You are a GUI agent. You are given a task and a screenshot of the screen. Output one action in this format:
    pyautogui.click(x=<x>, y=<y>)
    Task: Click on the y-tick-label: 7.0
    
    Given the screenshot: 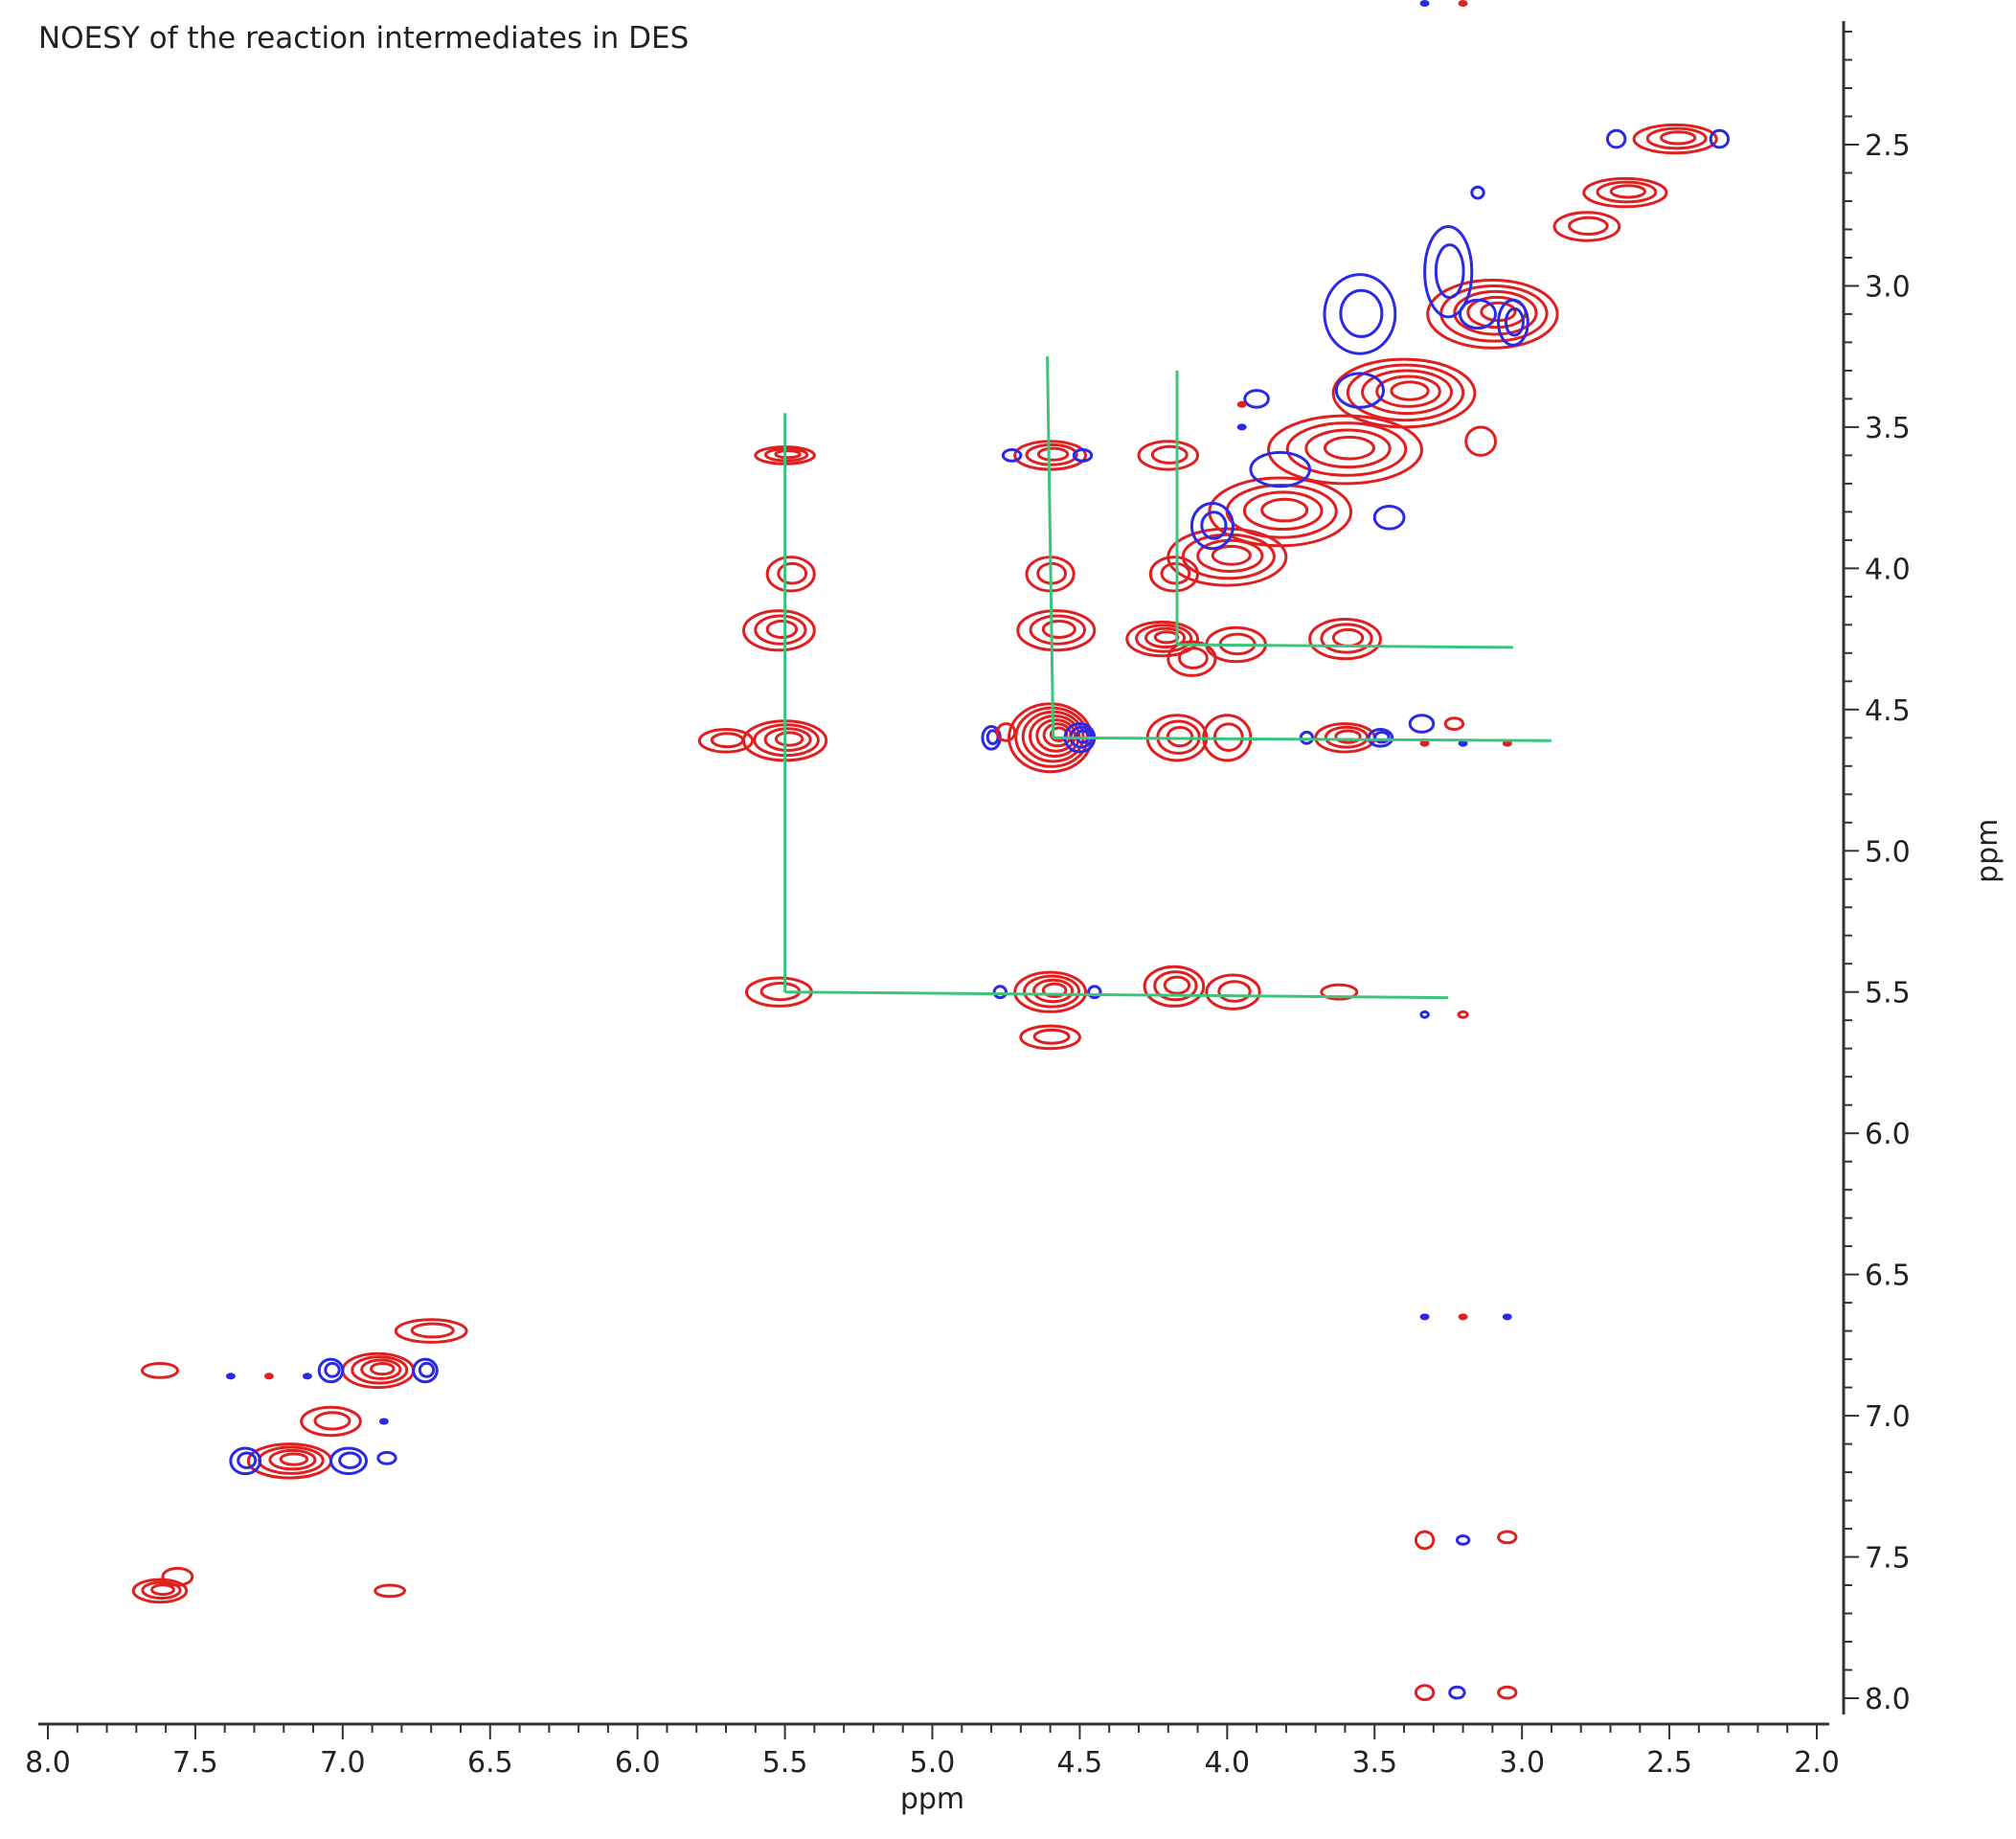 What is the action you would take?
    pyautogui.click(x=1888, y=1417)
    